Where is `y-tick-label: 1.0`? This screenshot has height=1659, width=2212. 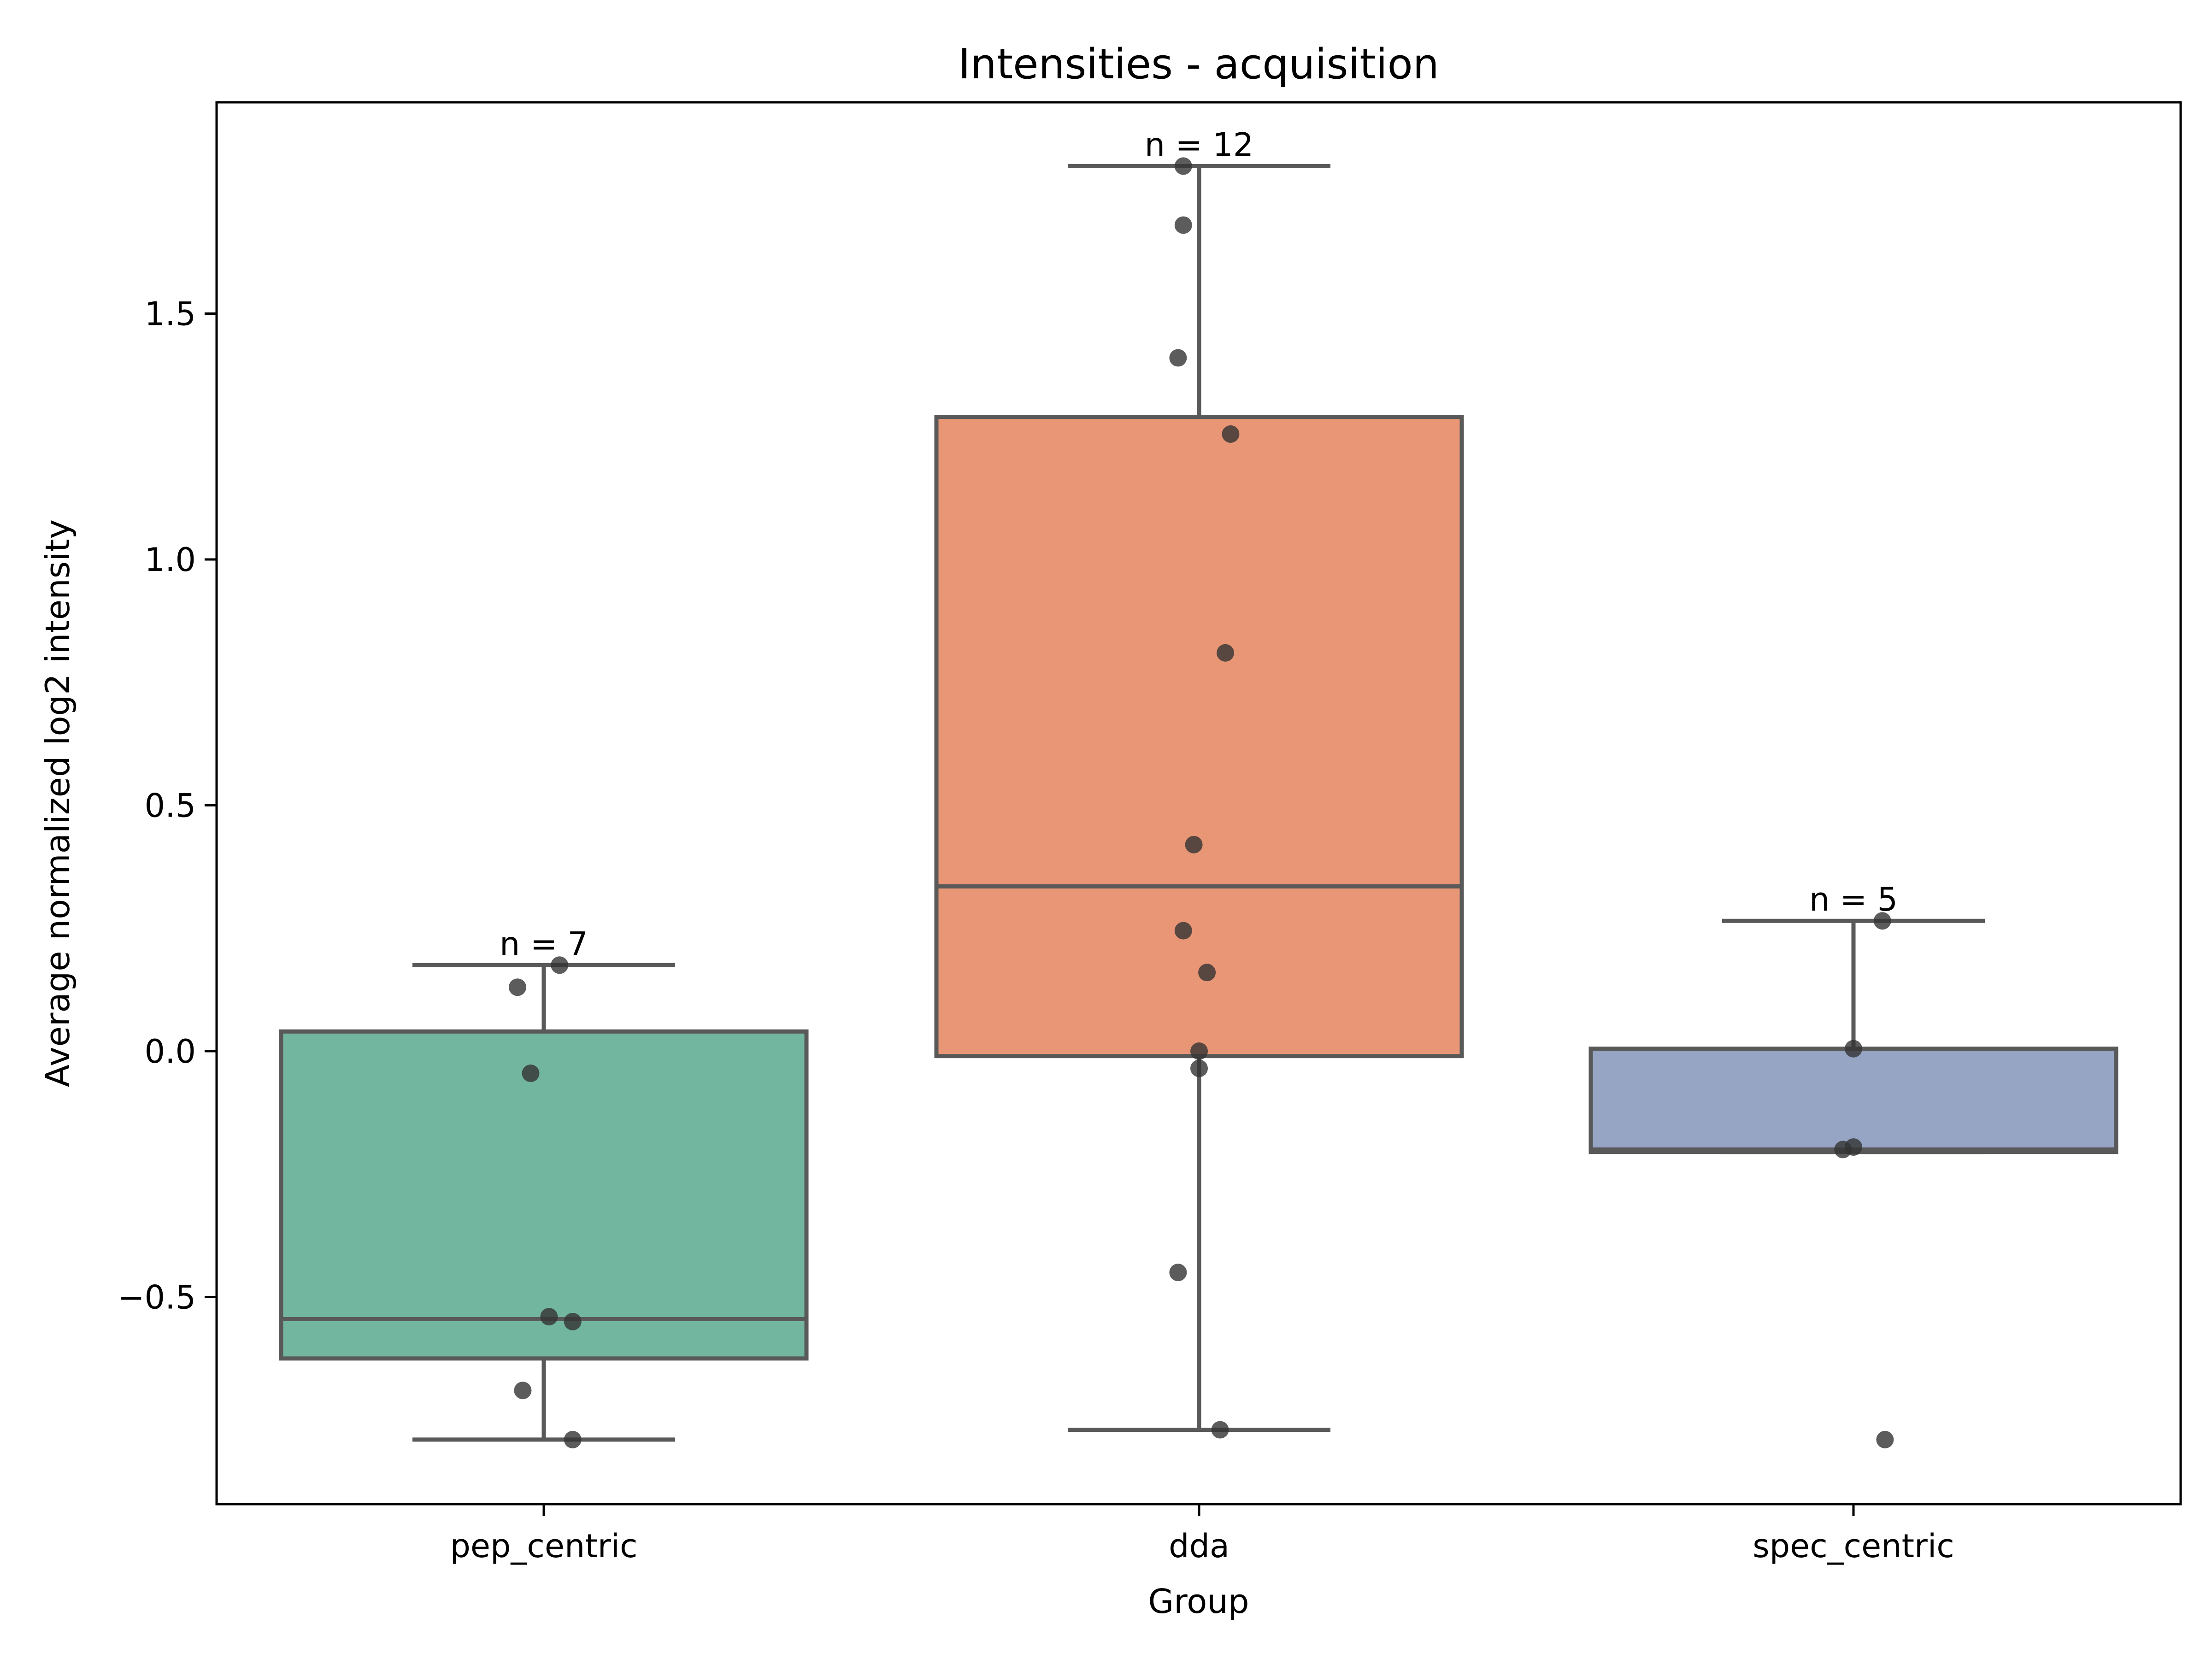
y-tick-label: 1.0 is located at coordinates (170, 560).